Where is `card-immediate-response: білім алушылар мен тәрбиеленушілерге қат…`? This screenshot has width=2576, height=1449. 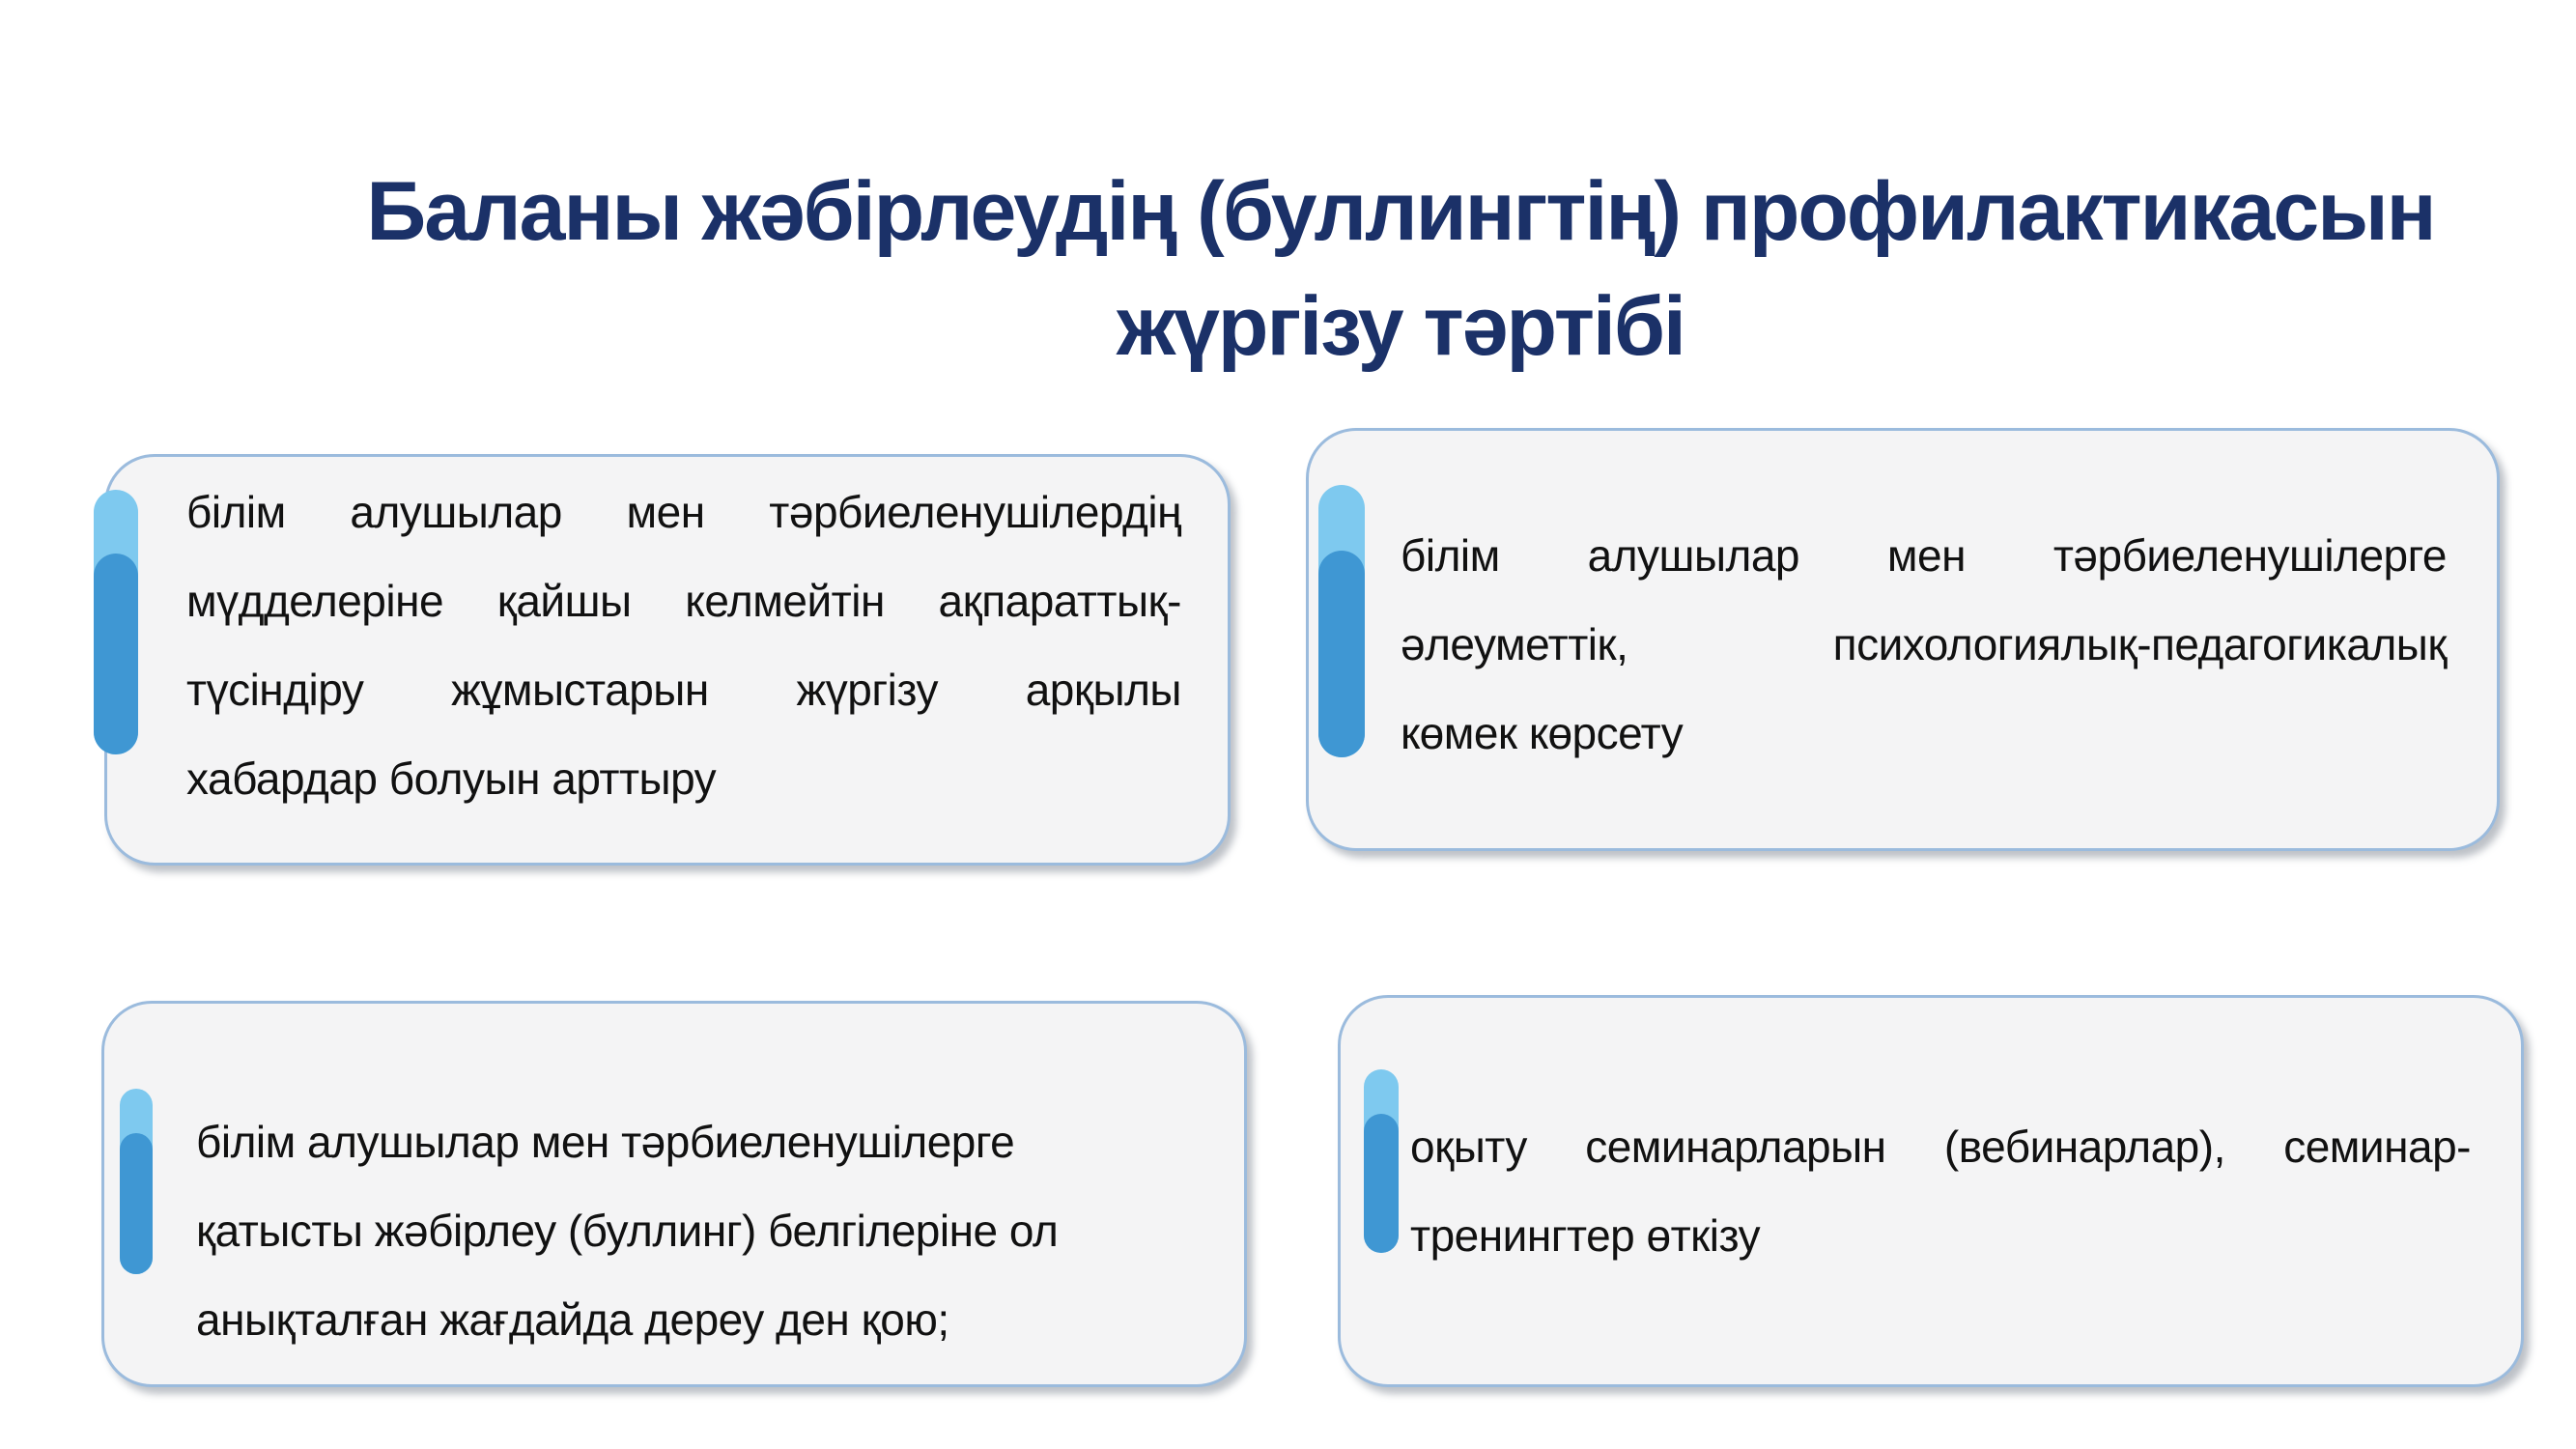
card-immediate-response: білім алушылар мен тәрбиеленушілерге қат… is located at coordinates (674, 1194).